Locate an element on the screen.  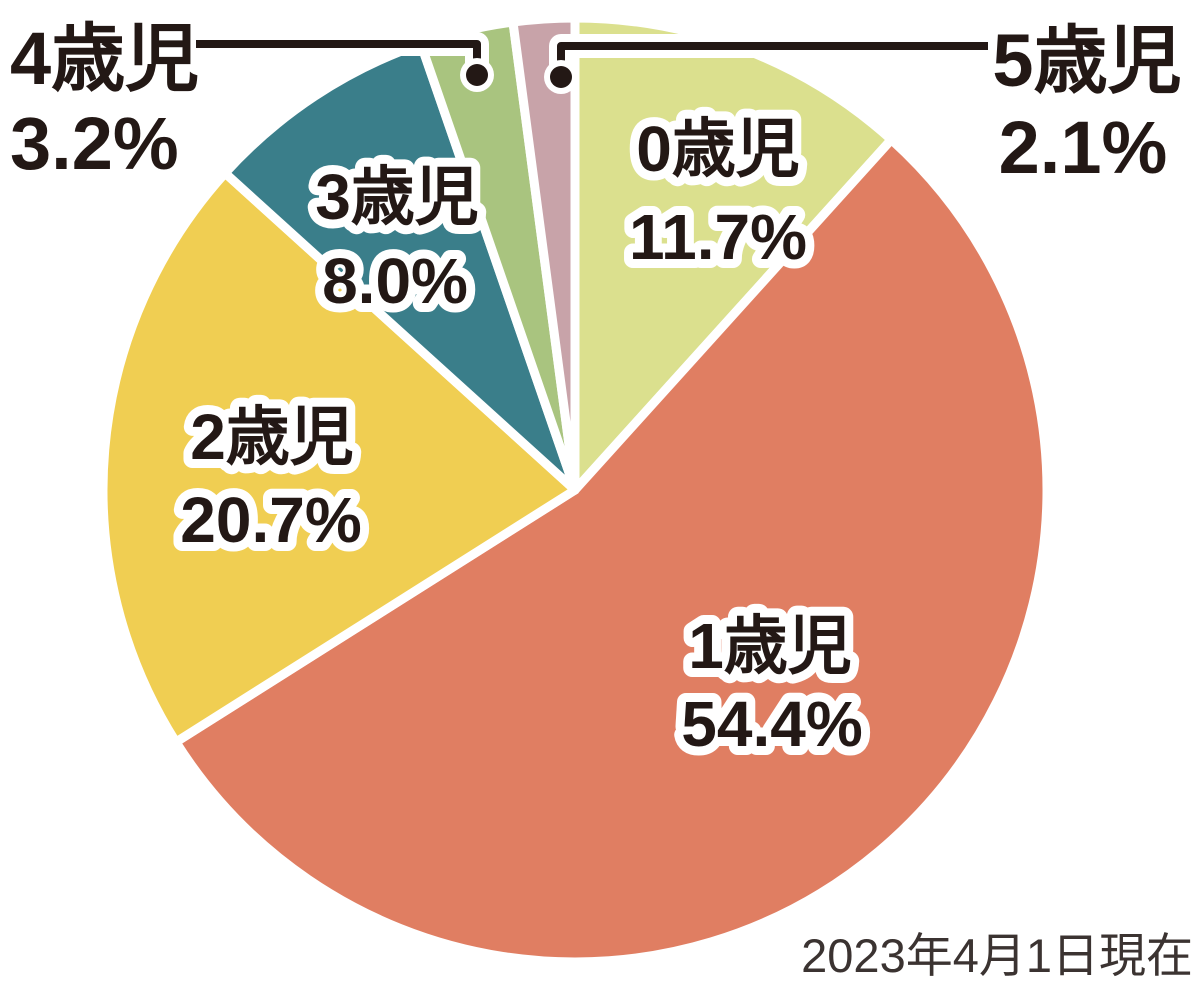
date-annotation: 2023年4月1日現在 is located at coordinates (997, 955).